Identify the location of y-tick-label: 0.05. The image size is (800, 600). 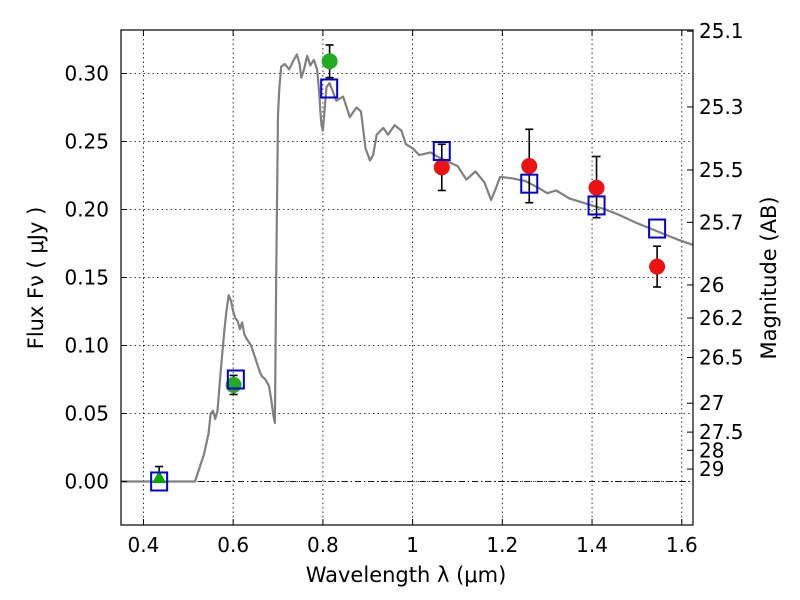
(86, 413).